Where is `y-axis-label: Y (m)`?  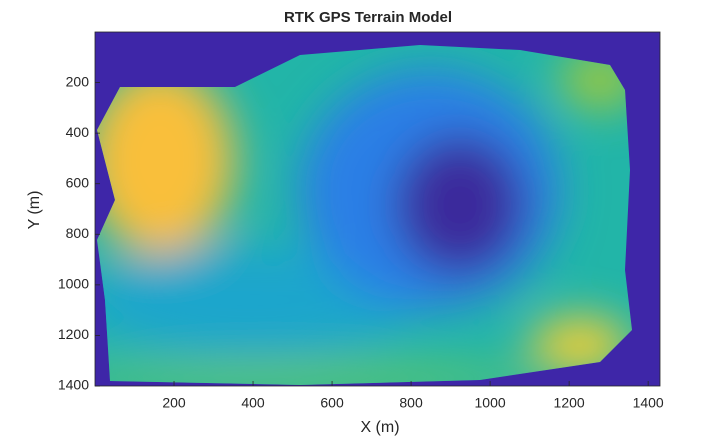 y-axis-label: Y (m) is located at coordinates (34, 210).